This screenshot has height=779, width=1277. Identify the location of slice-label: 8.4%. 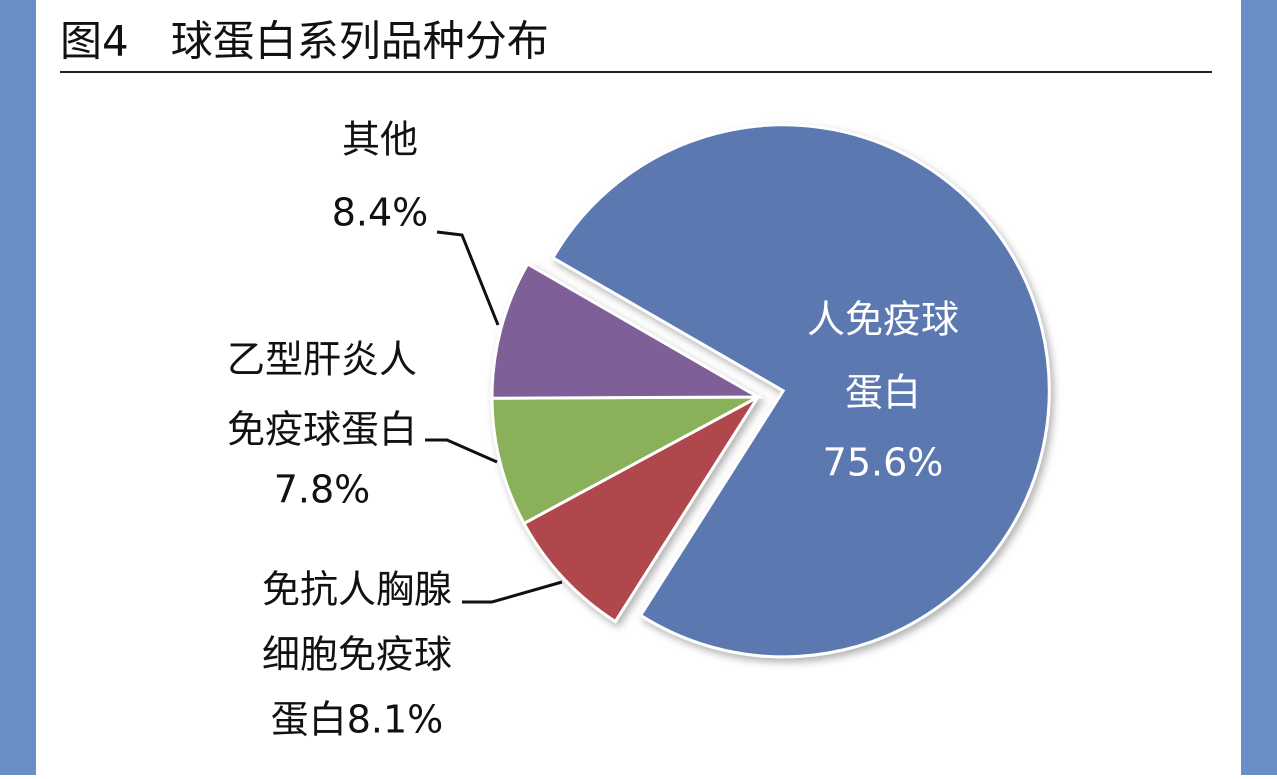
(380, 213).